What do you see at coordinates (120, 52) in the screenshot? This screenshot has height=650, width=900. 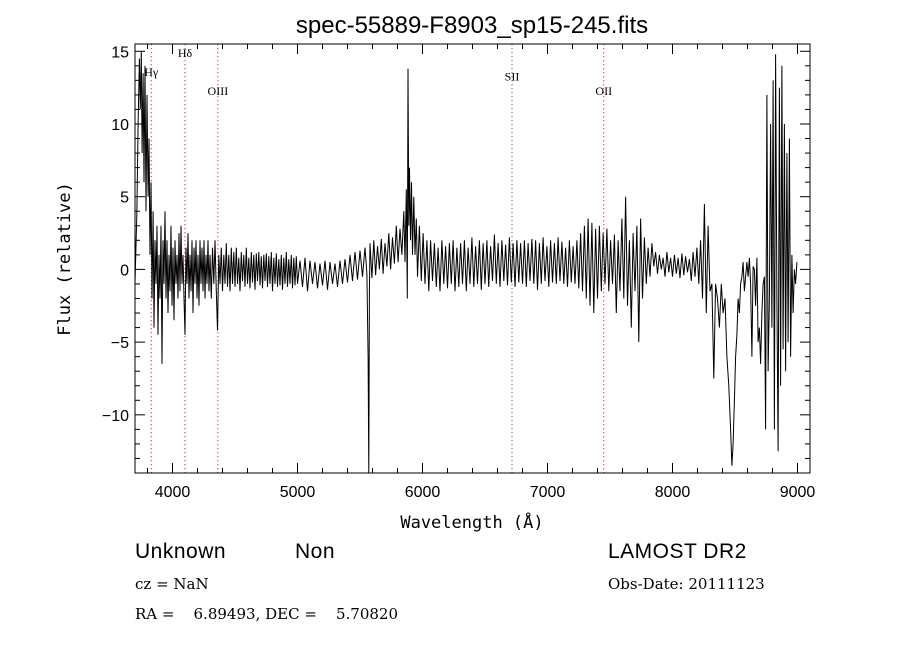 I see `y-tick-label: 15` at bounding box center [120, 52].